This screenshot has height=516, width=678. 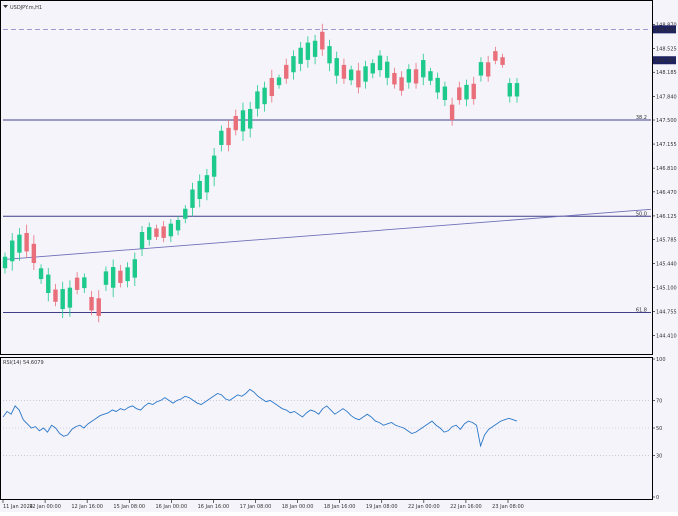 I want to click on time-tick-label: 18 Jan 00:00, so click(x=298, y=507).